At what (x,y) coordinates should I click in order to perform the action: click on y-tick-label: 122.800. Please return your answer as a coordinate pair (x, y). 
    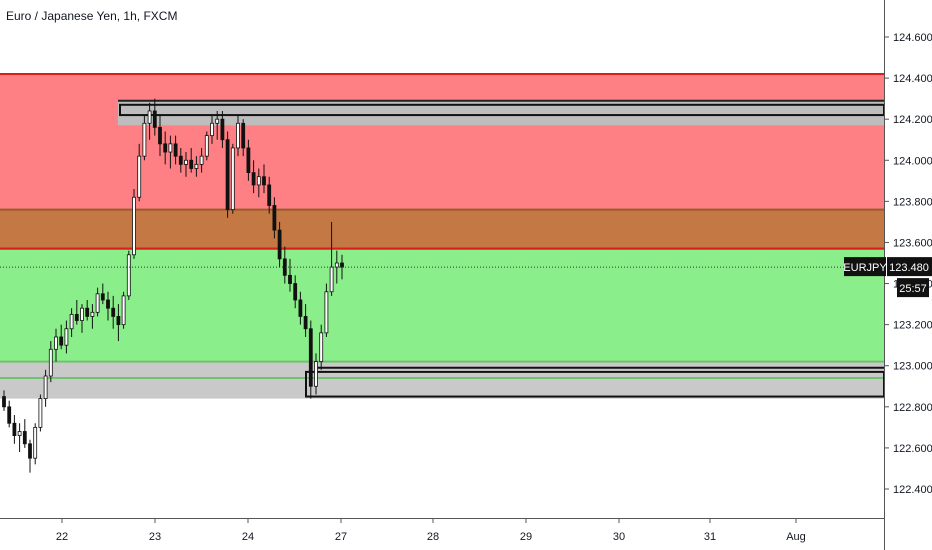
    Looking at the image, I should click on (912, 408).